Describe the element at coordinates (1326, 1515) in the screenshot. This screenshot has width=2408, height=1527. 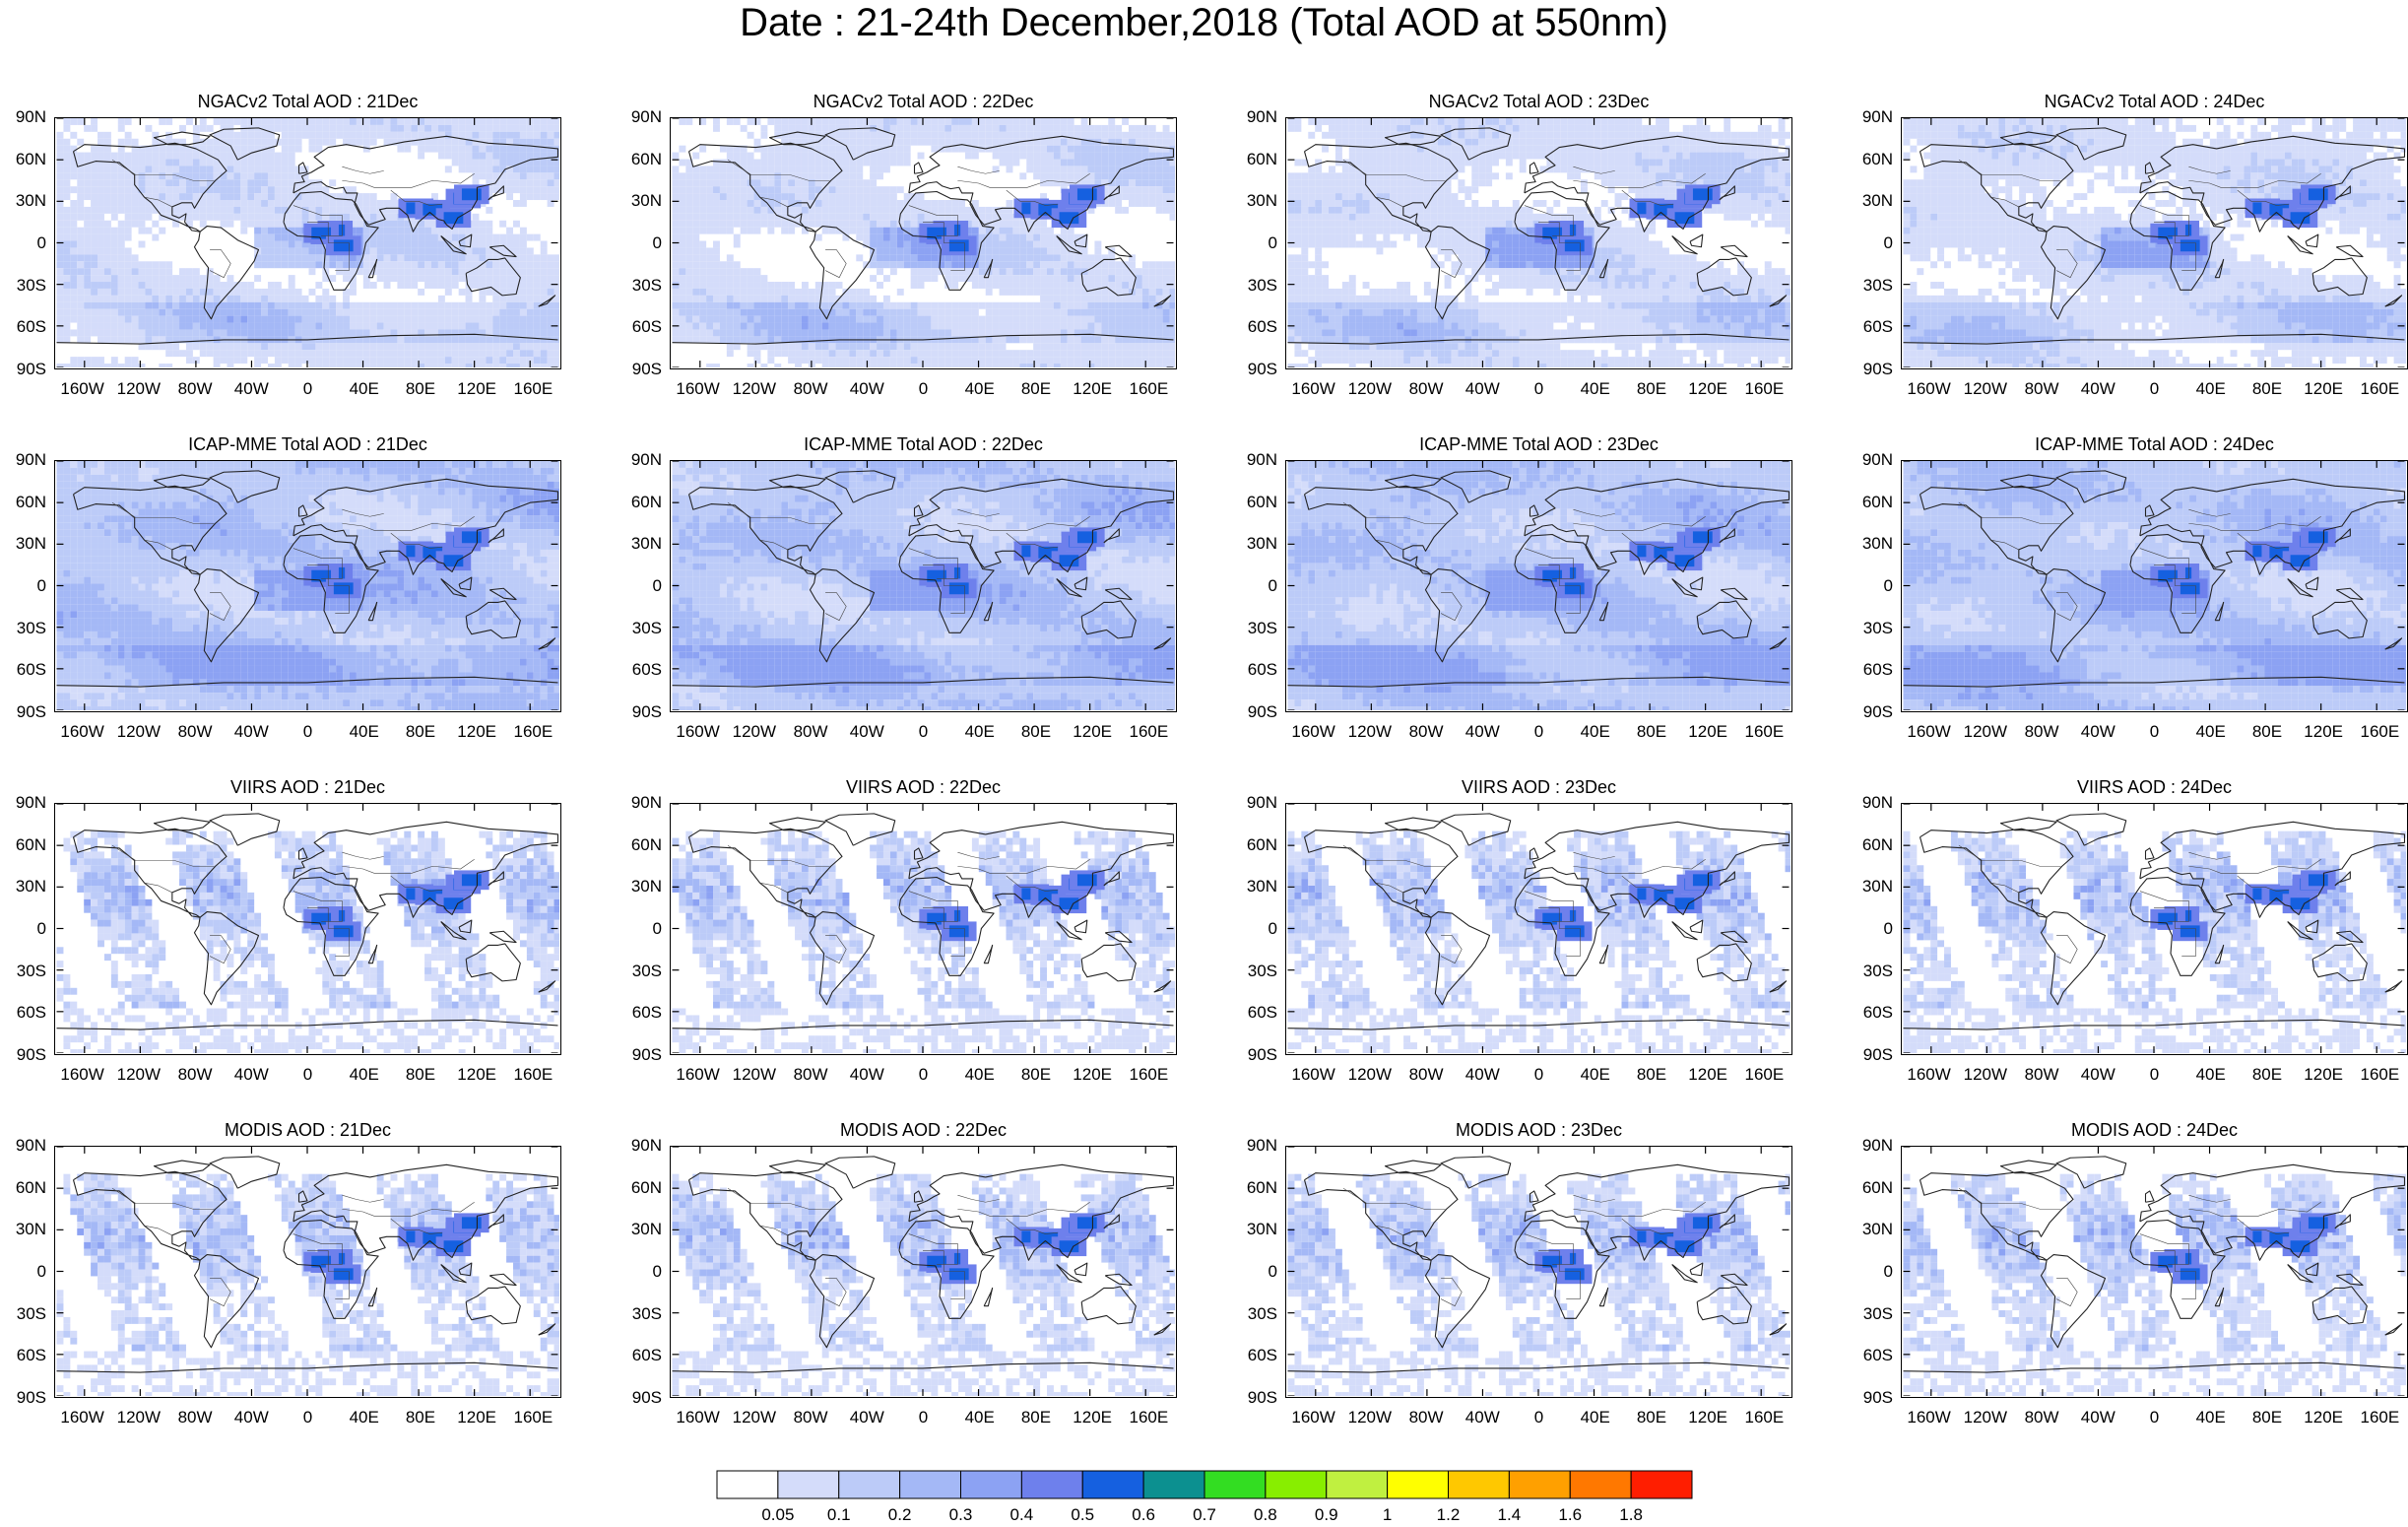
I see `colorbar-label: 0.9` at that location.